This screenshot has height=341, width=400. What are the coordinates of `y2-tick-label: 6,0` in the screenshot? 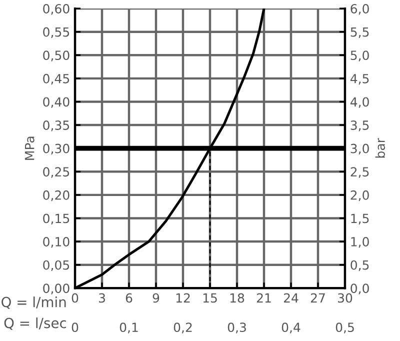 It's located at (359, 9).